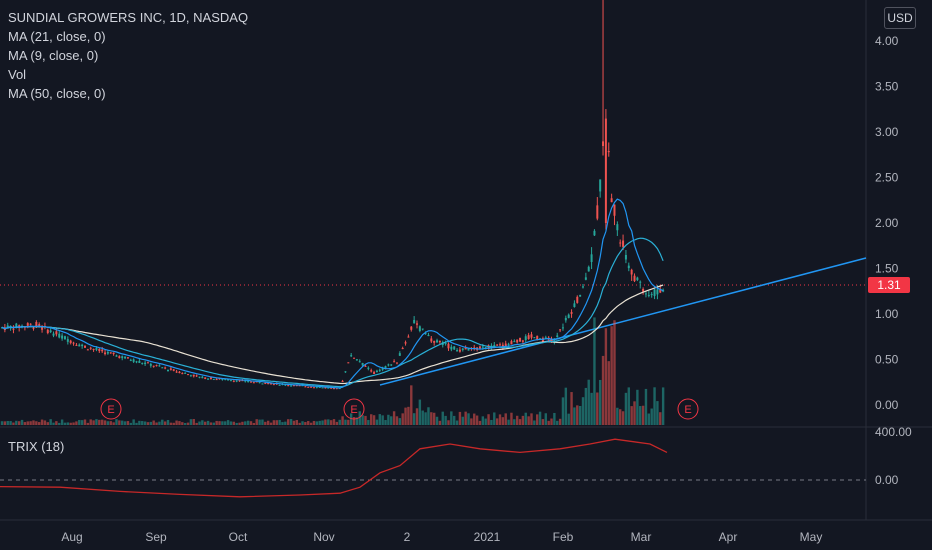  I want to click on currency-button: USD, so click(900, 18).